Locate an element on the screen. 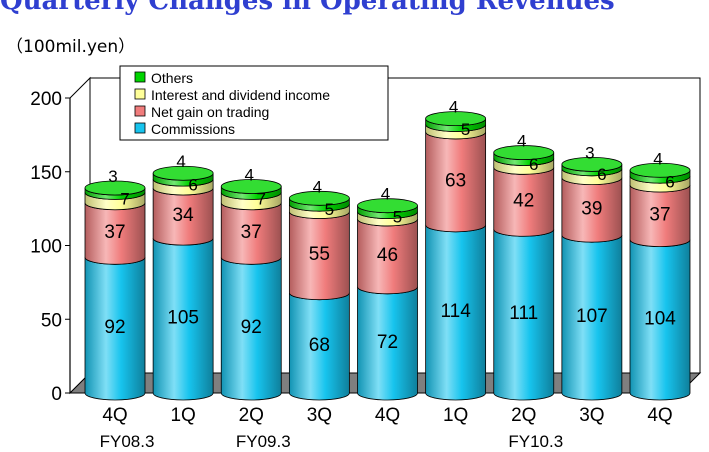  y-tick-label: 0 is located at coordinates (56, 394).